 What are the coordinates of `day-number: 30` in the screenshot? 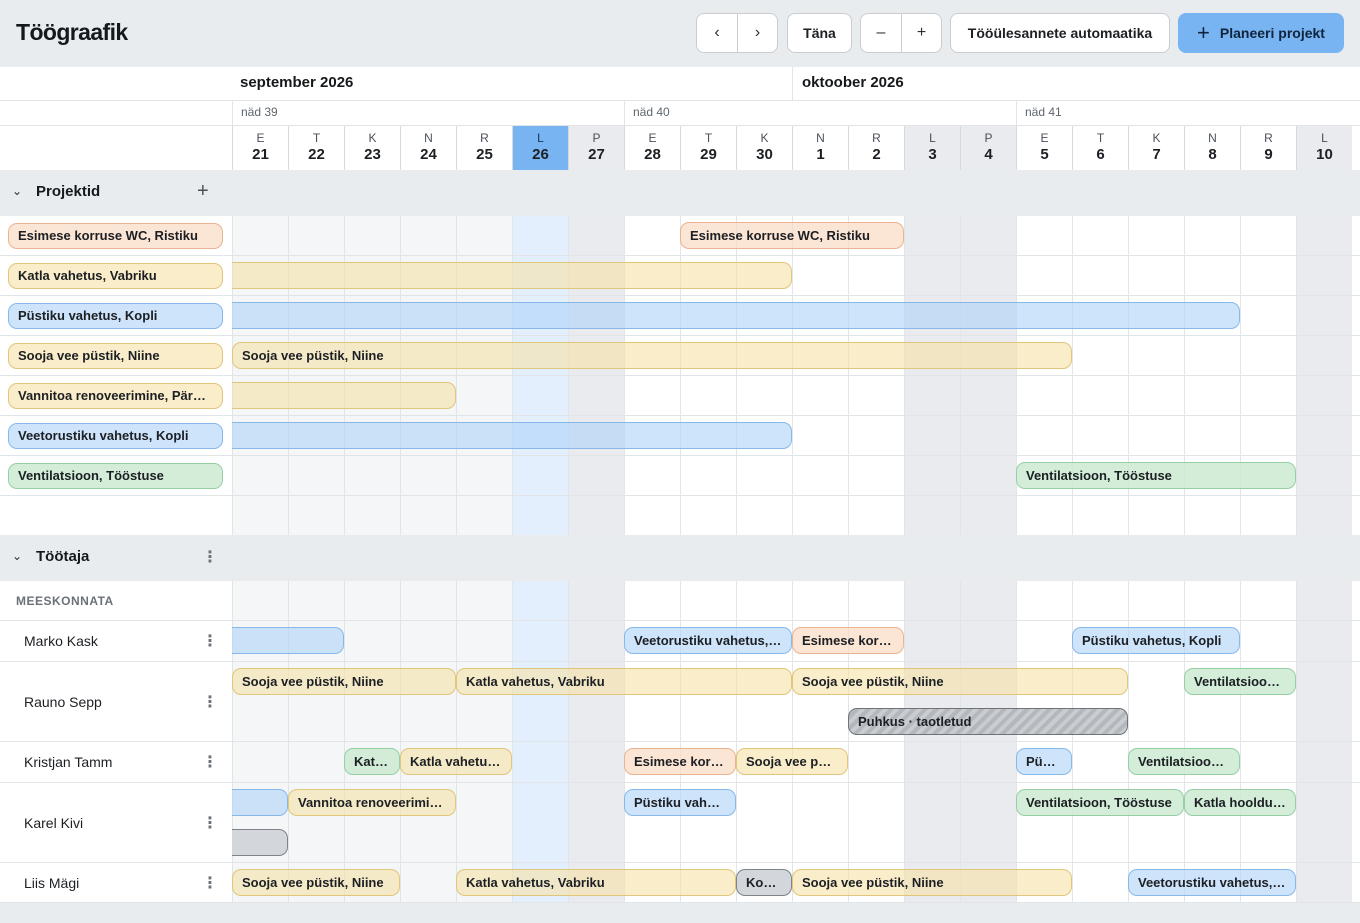 It's located at (764, 154).